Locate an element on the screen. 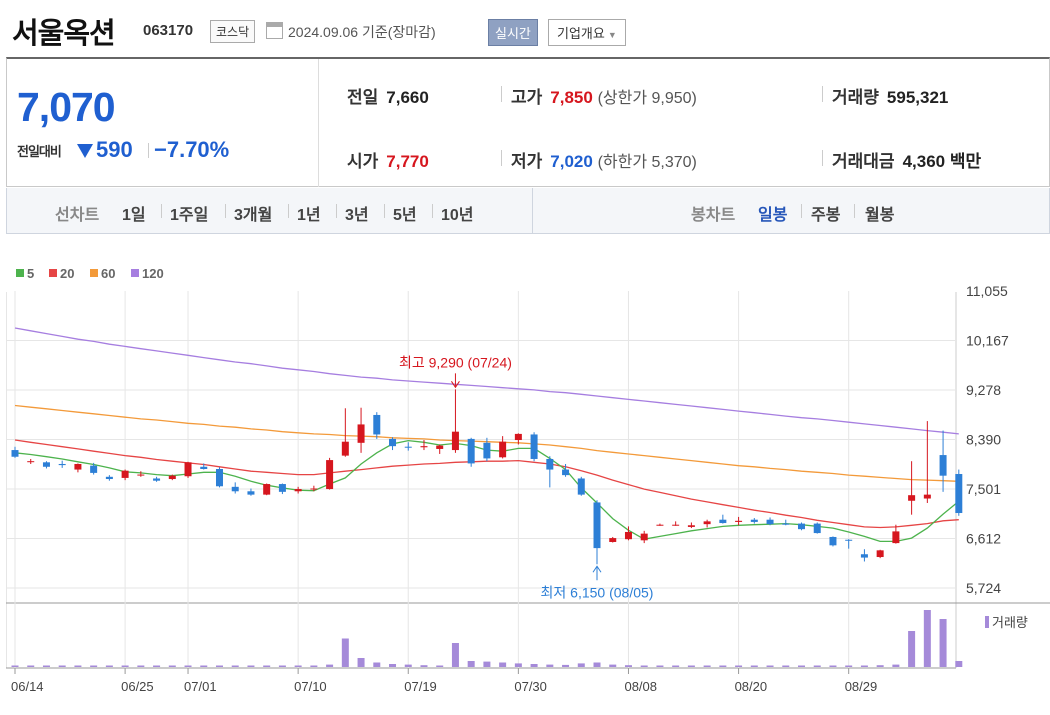  high-value: 7,850 is located at coordinates (571, 97).